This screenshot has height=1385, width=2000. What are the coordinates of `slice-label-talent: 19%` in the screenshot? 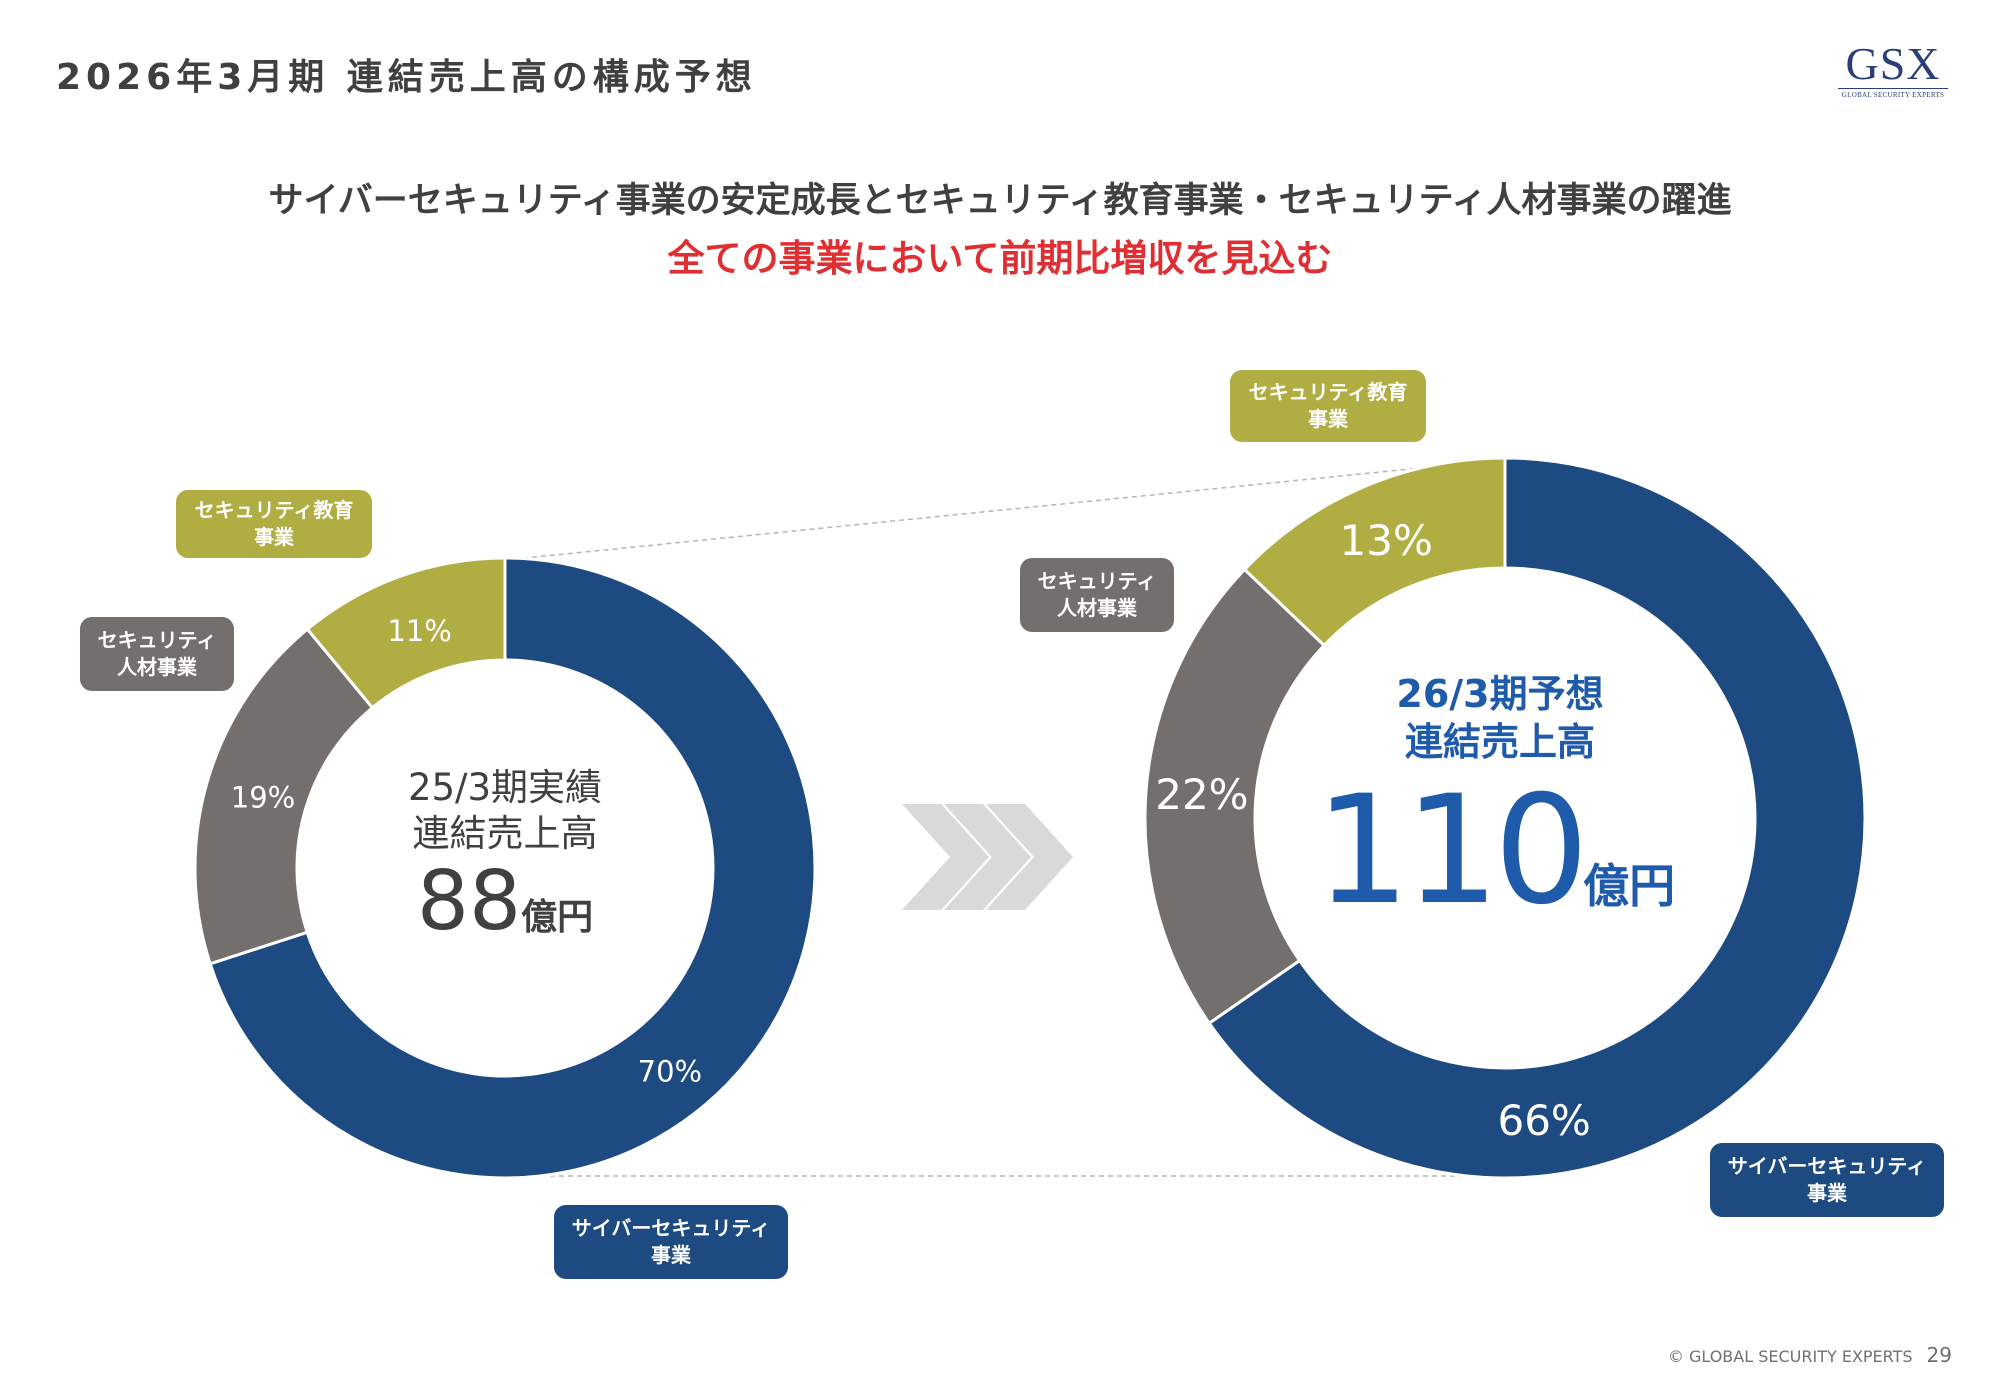 It's located at (263, 798).